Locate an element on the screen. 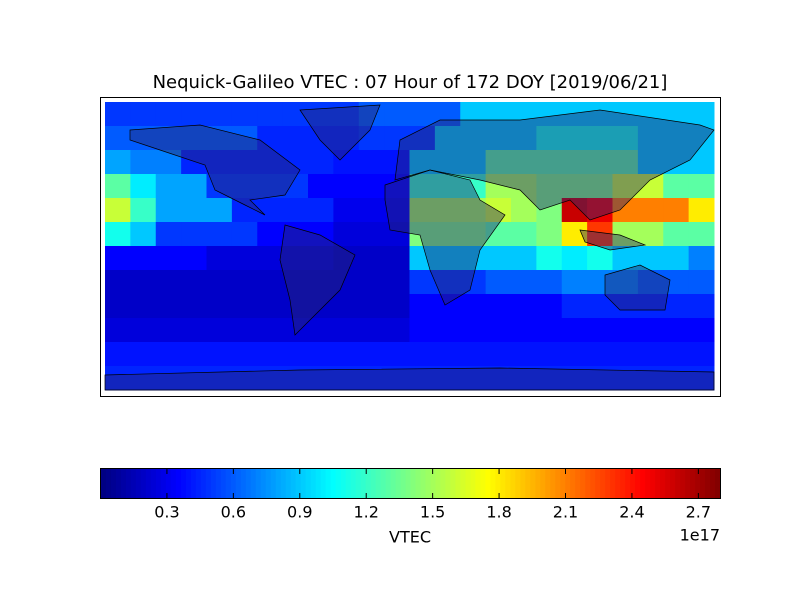  africa is located at coordinates (445, 237).